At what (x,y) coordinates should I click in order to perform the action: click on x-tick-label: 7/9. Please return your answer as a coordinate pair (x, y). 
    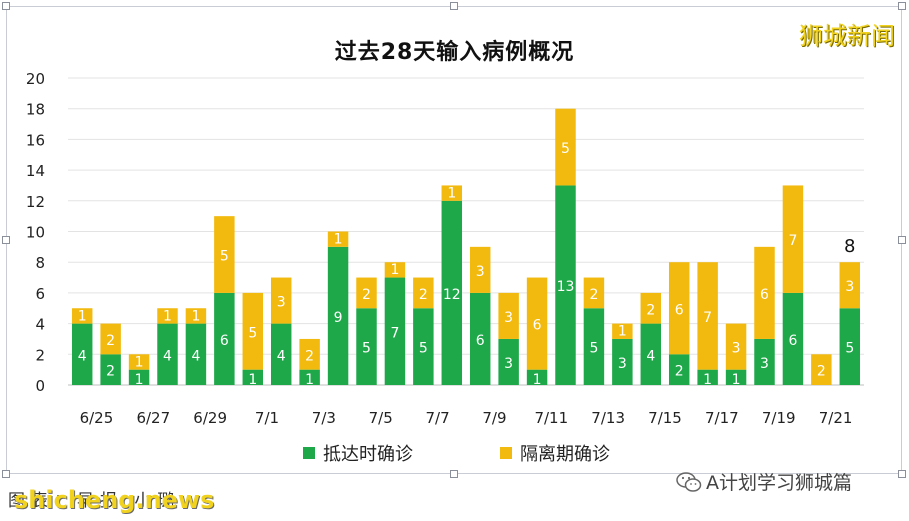
    Looking at the image, I should click on (494, 418).